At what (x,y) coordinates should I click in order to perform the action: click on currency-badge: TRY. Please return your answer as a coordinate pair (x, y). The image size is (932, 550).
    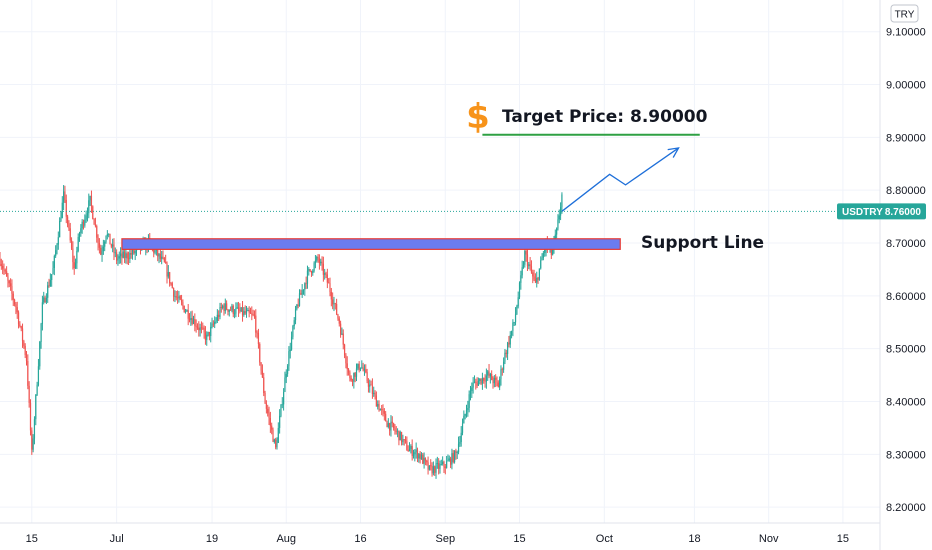
    Looking at the image, I should click on (904, 13).